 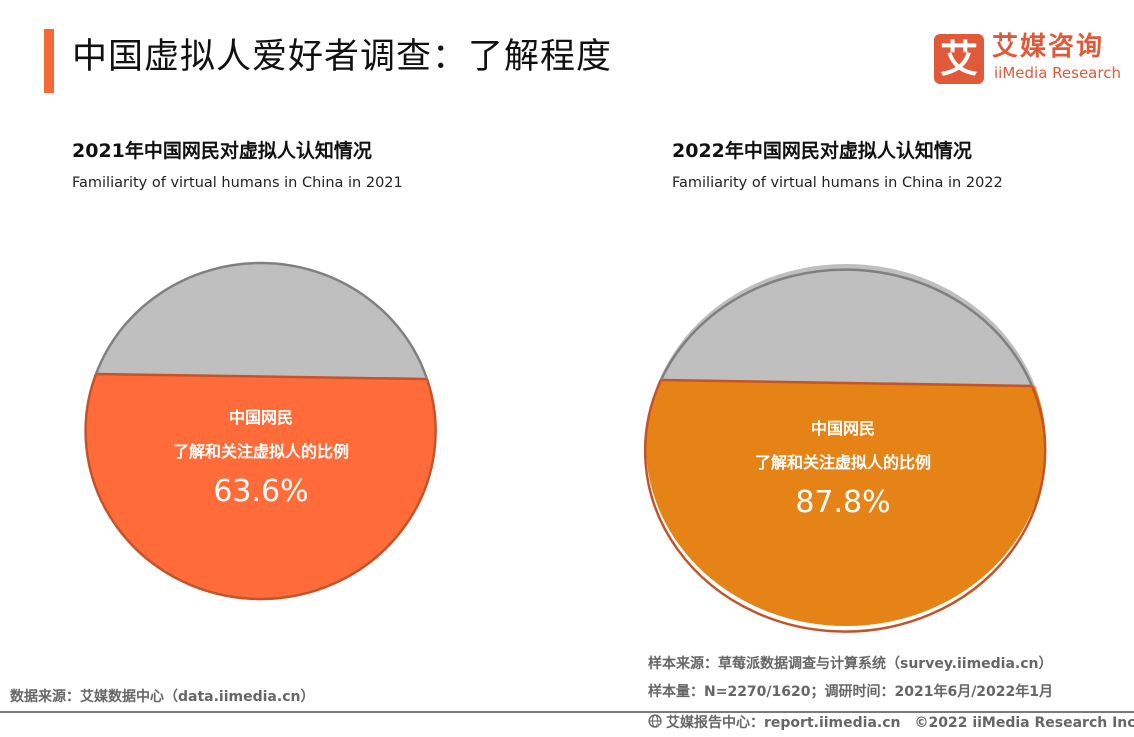 What do you see at coordinates (846, 327) in the screenshot?
I see `pie-2022-rest-outline` at bounding box center [846, 327].